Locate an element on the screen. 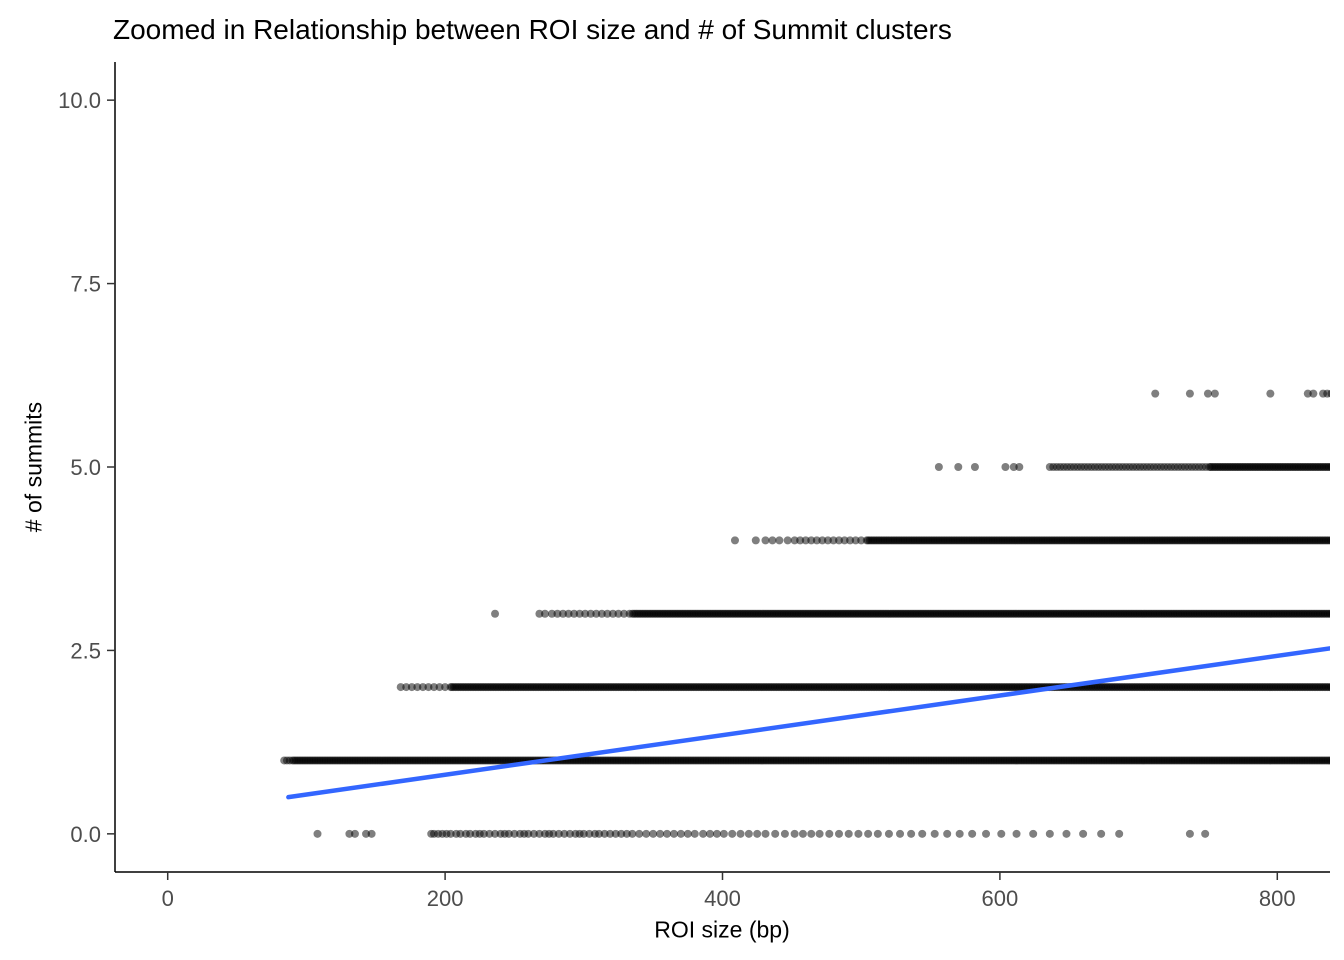 The image size is (1344, 960). y-axis-title: # of summits is located at coordinates (33, 467).